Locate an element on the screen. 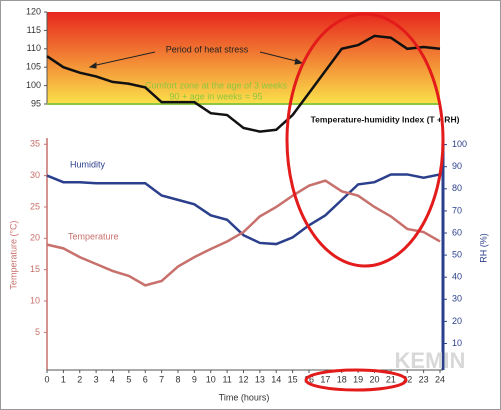 The image size is (501, 410). y-tick-label: 120 is located at coordinates (33, 11).